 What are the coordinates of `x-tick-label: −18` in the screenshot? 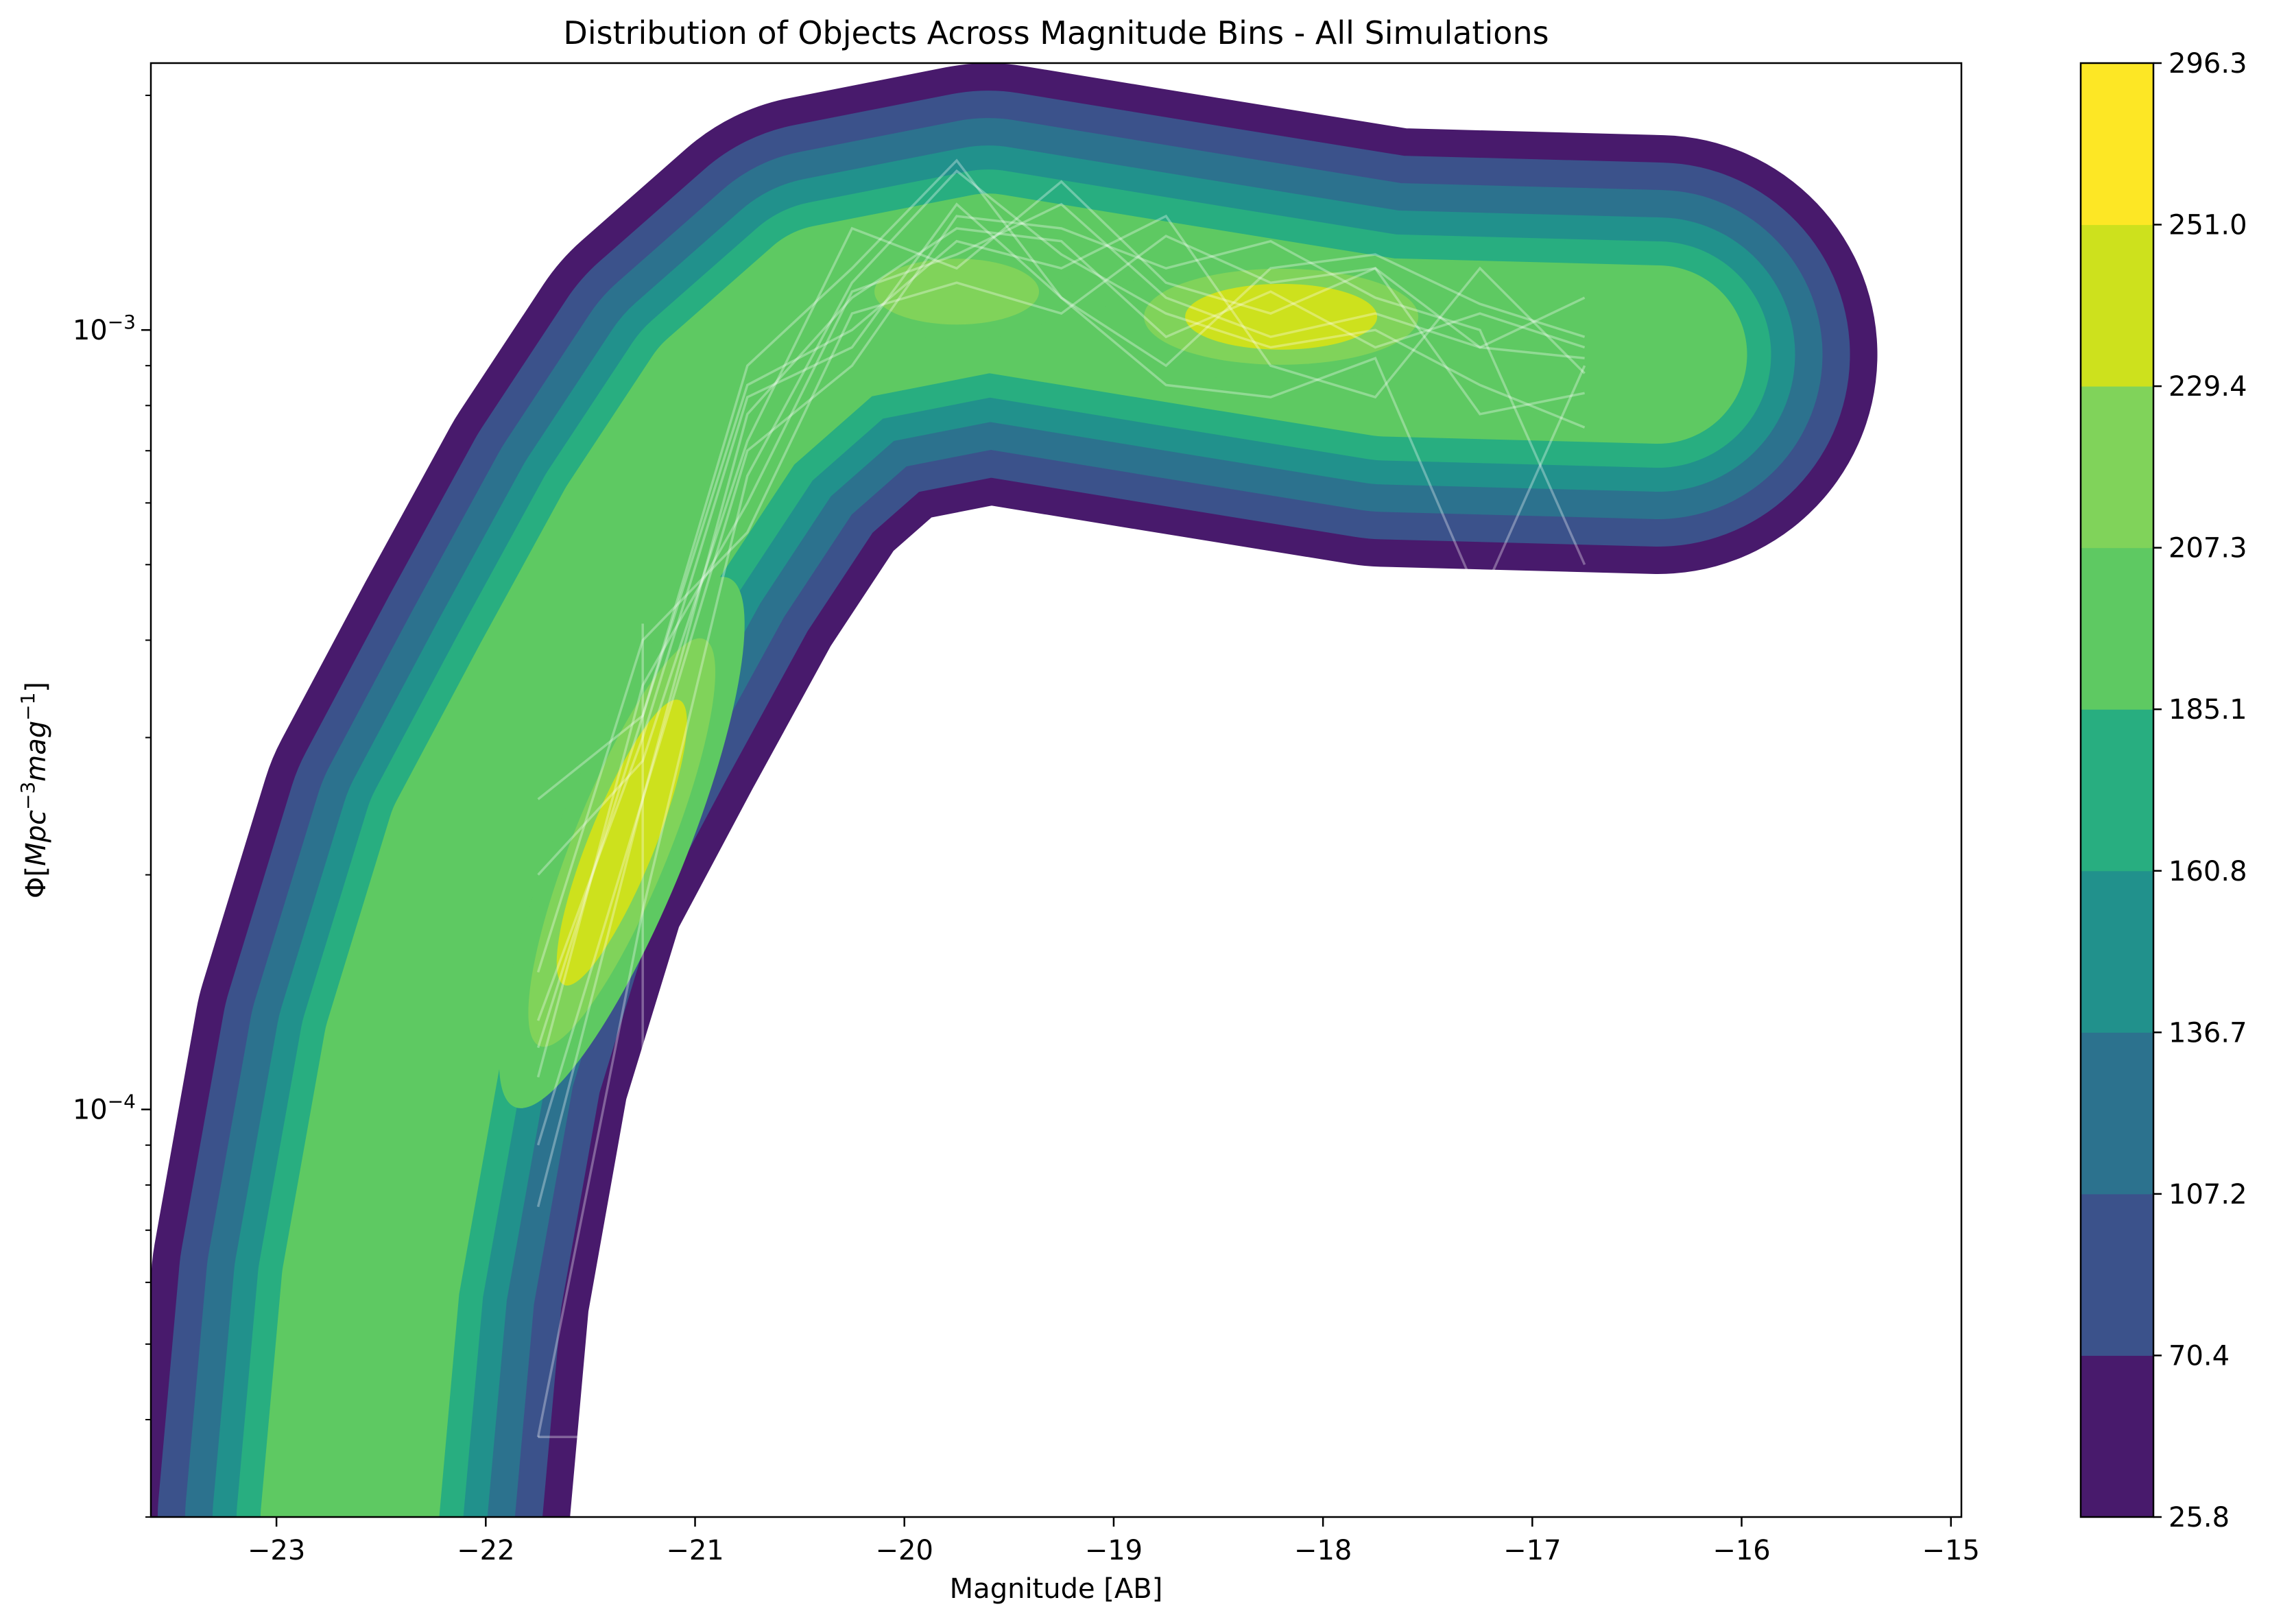 It's located at (1323, 1551).